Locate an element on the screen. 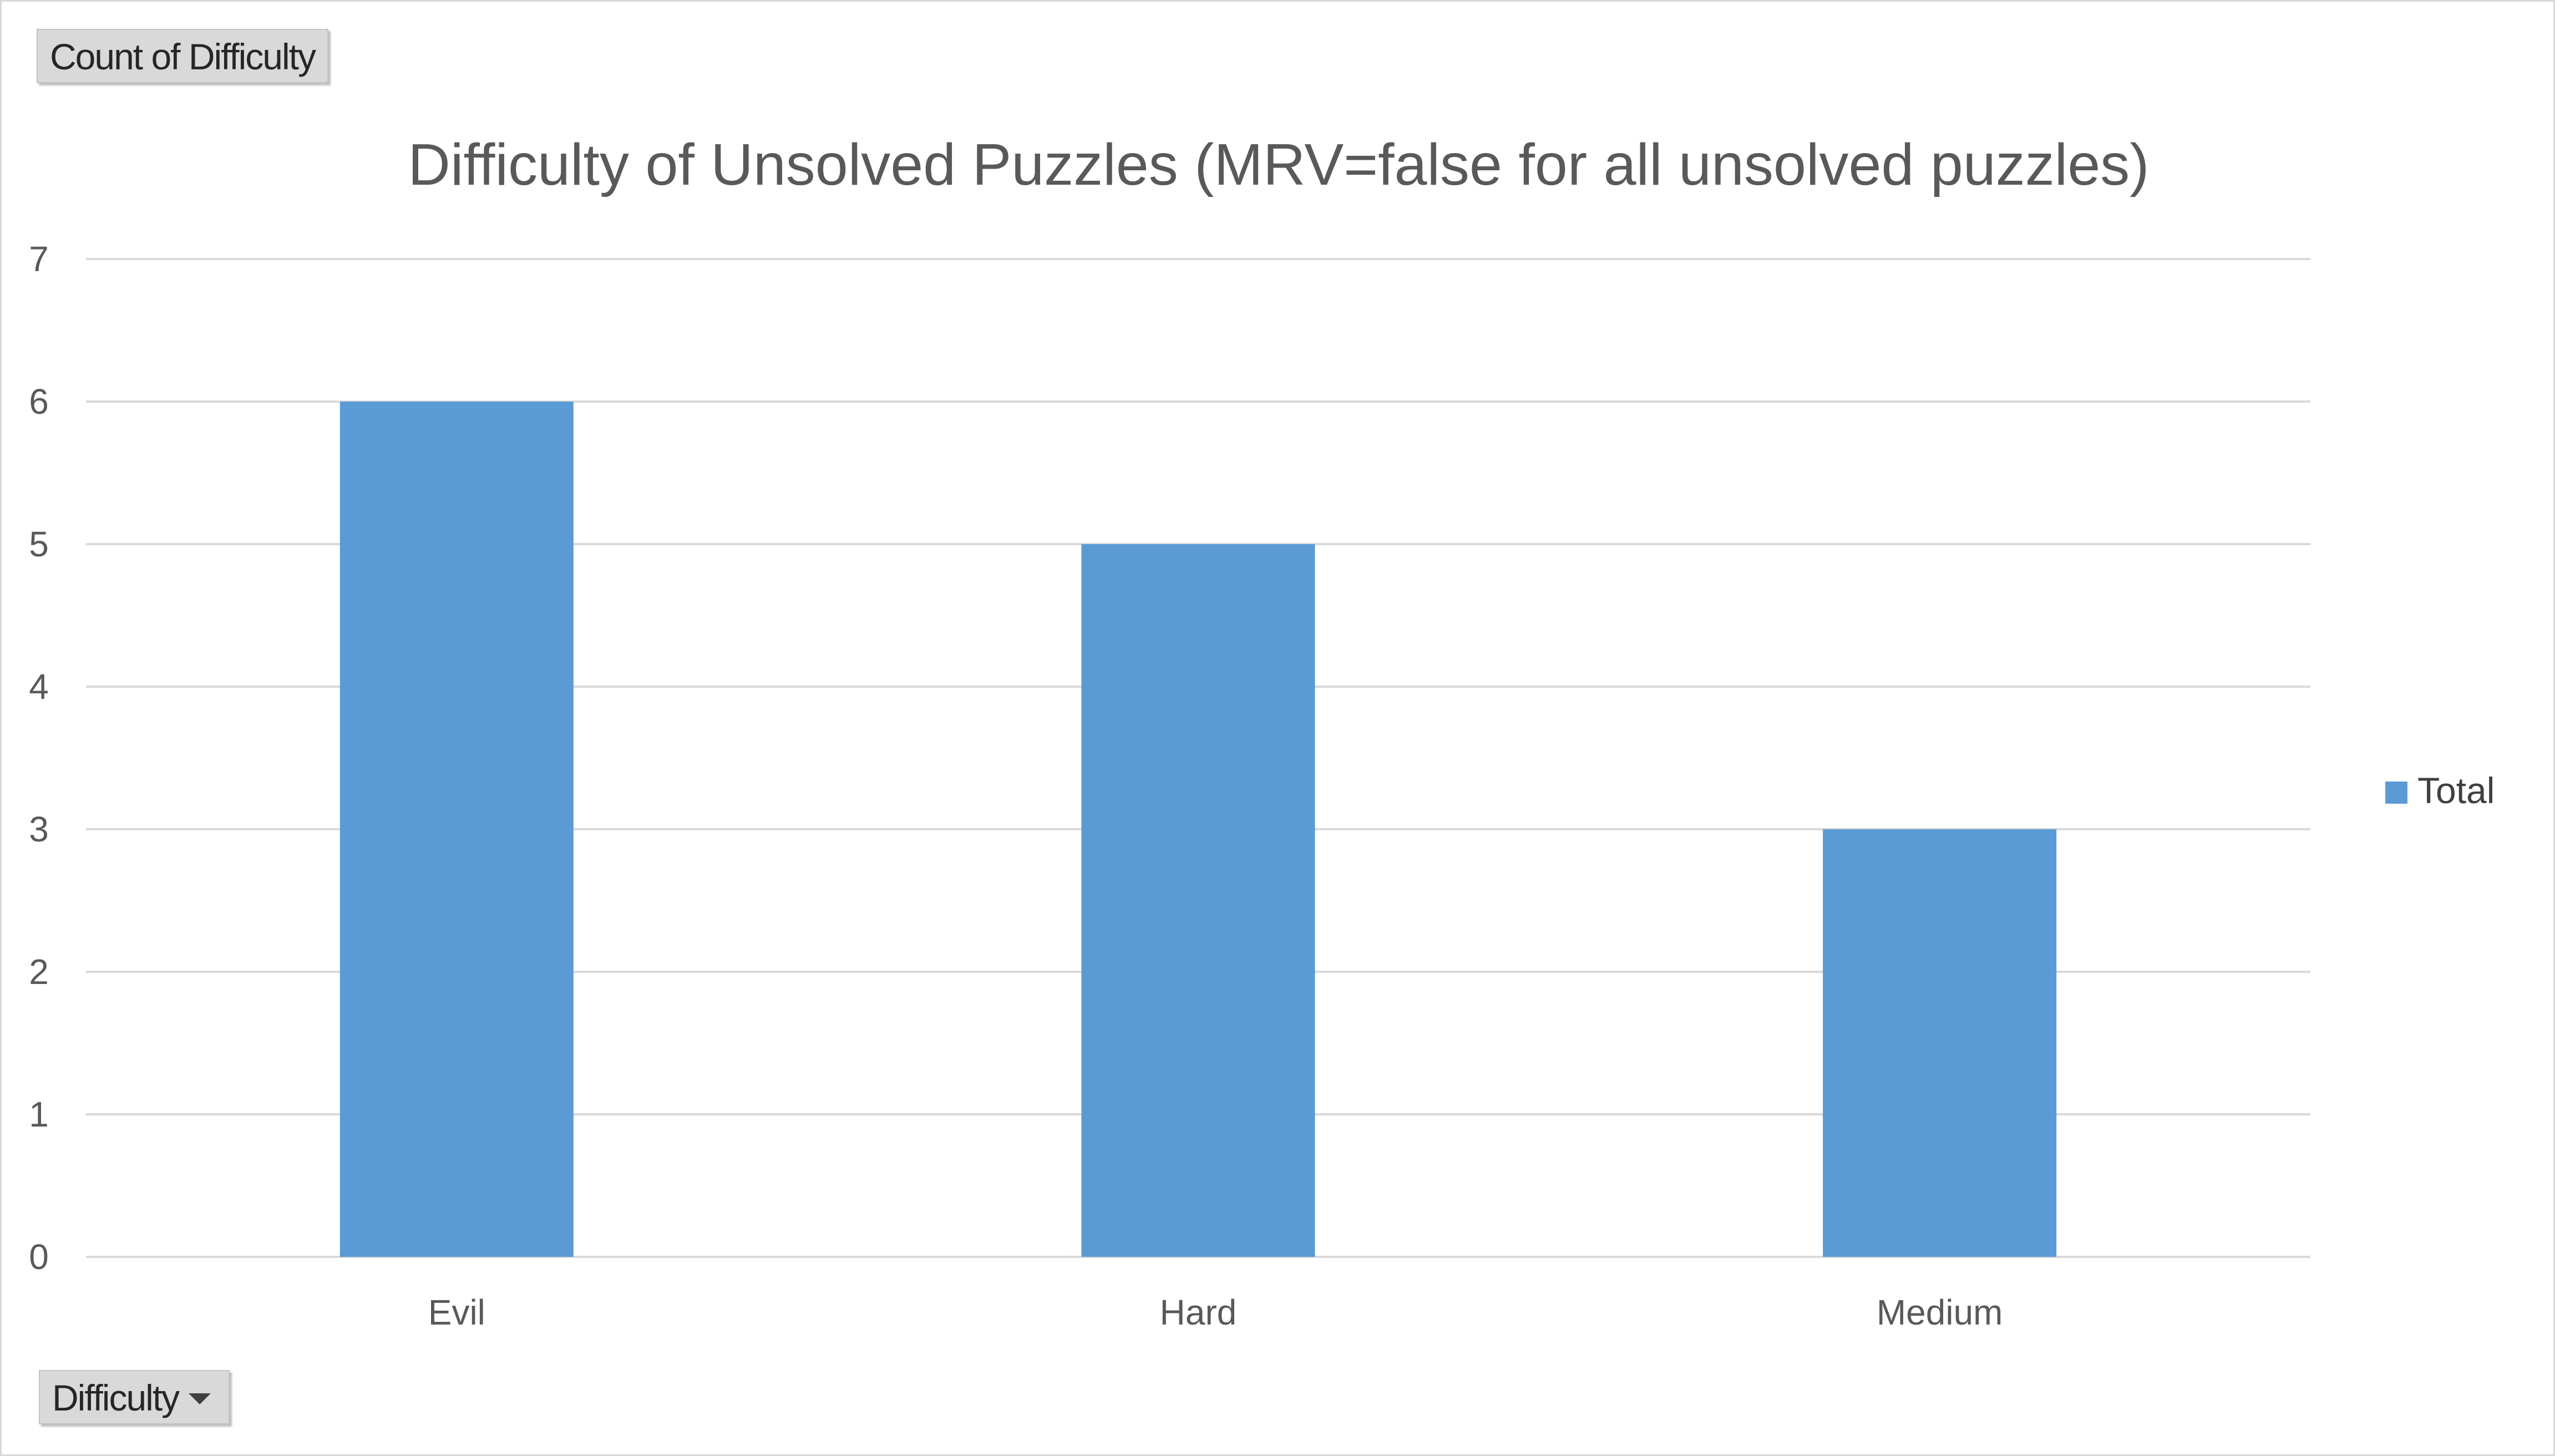 This screenshot has width=2555, height=1456. bar-medium is located at coordinates (1940, 1043).